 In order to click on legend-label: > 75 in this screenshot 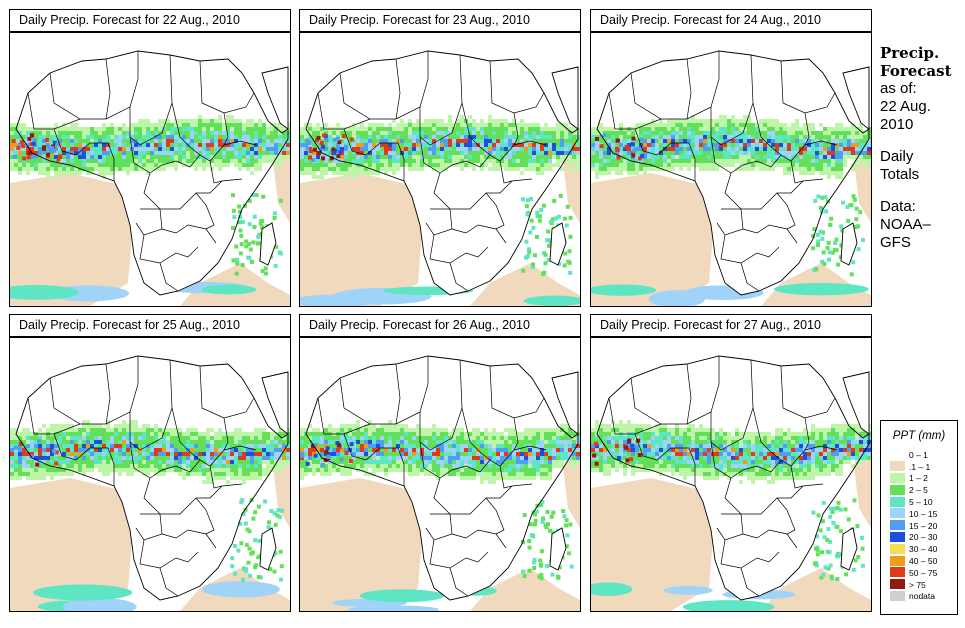, I will do `click(917, 584)`.